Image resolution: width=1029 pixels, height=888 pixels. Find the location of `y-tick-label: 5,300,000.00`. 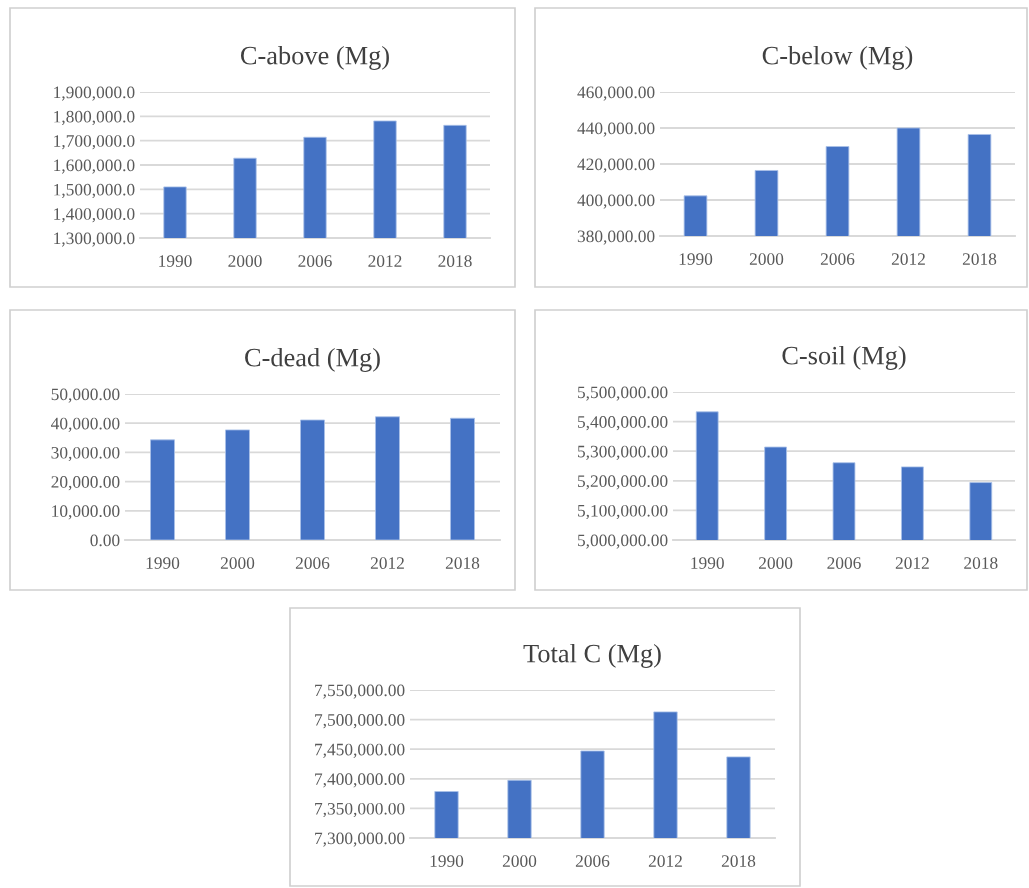

y-tick-label: 5,300,000.00 is located at coordinates (623, 452).